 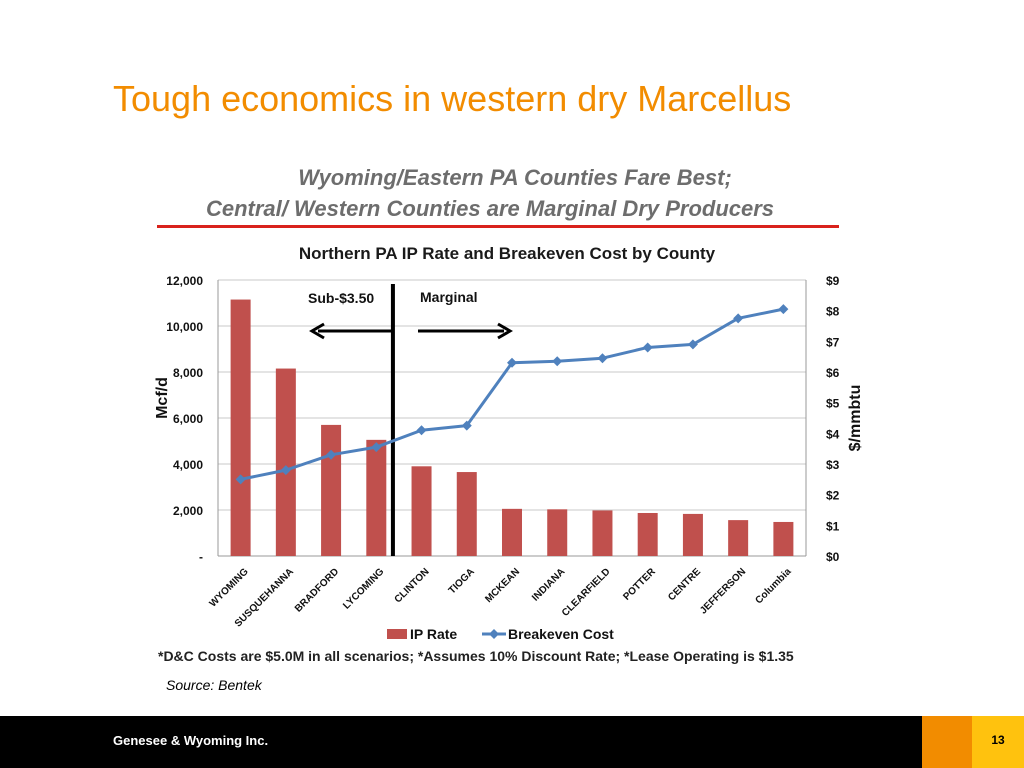 I want to click on x-tick-label: CENTRE, so click(x=684, y=584).